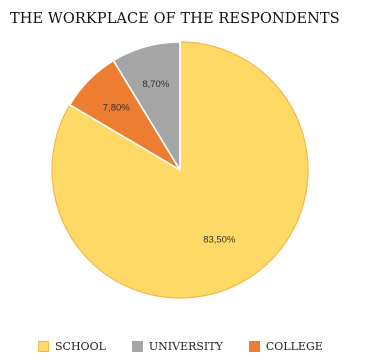 This screenshot has width=385, height=360. I want to click on legend-swatch-school, so click(43, 346).